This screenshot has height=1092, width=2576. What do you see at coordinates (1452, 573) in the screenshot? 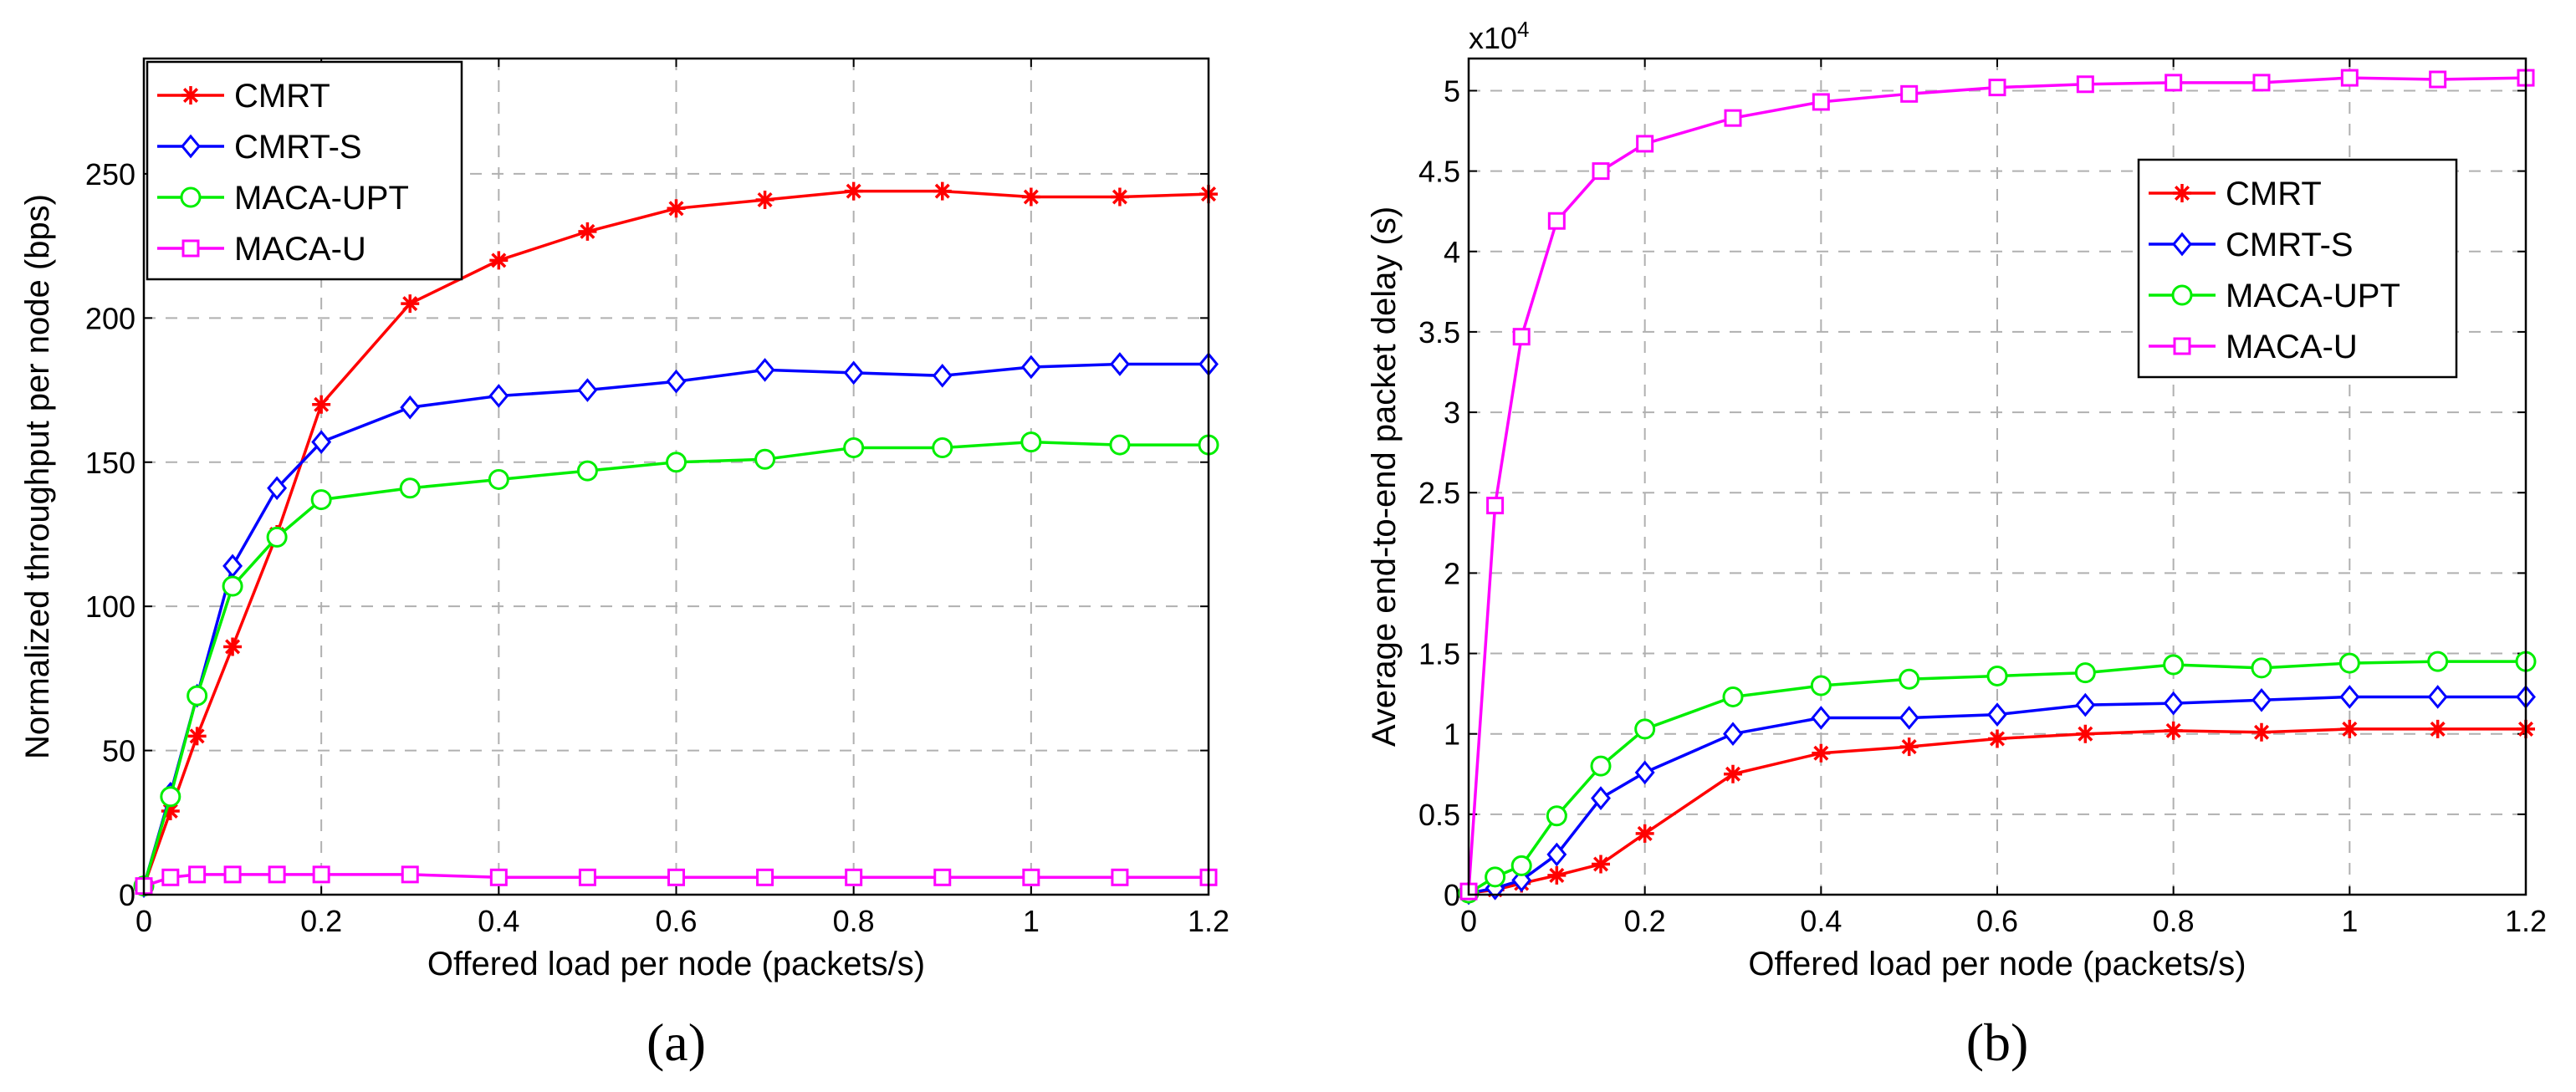
I see `y-tick-label: 2` at bounding box center [1452, 573].